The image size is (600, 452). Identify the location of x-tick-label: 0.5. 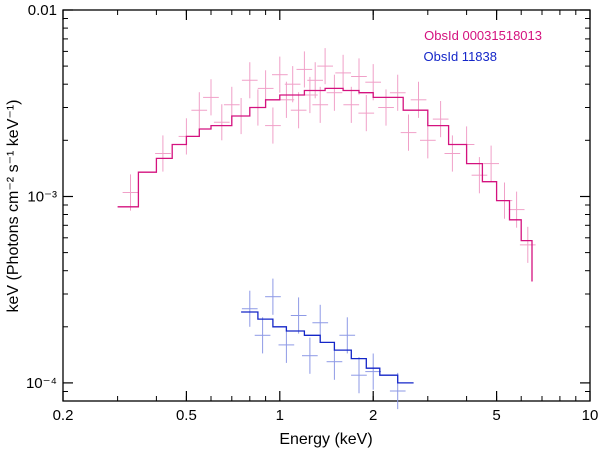
(186, 415).